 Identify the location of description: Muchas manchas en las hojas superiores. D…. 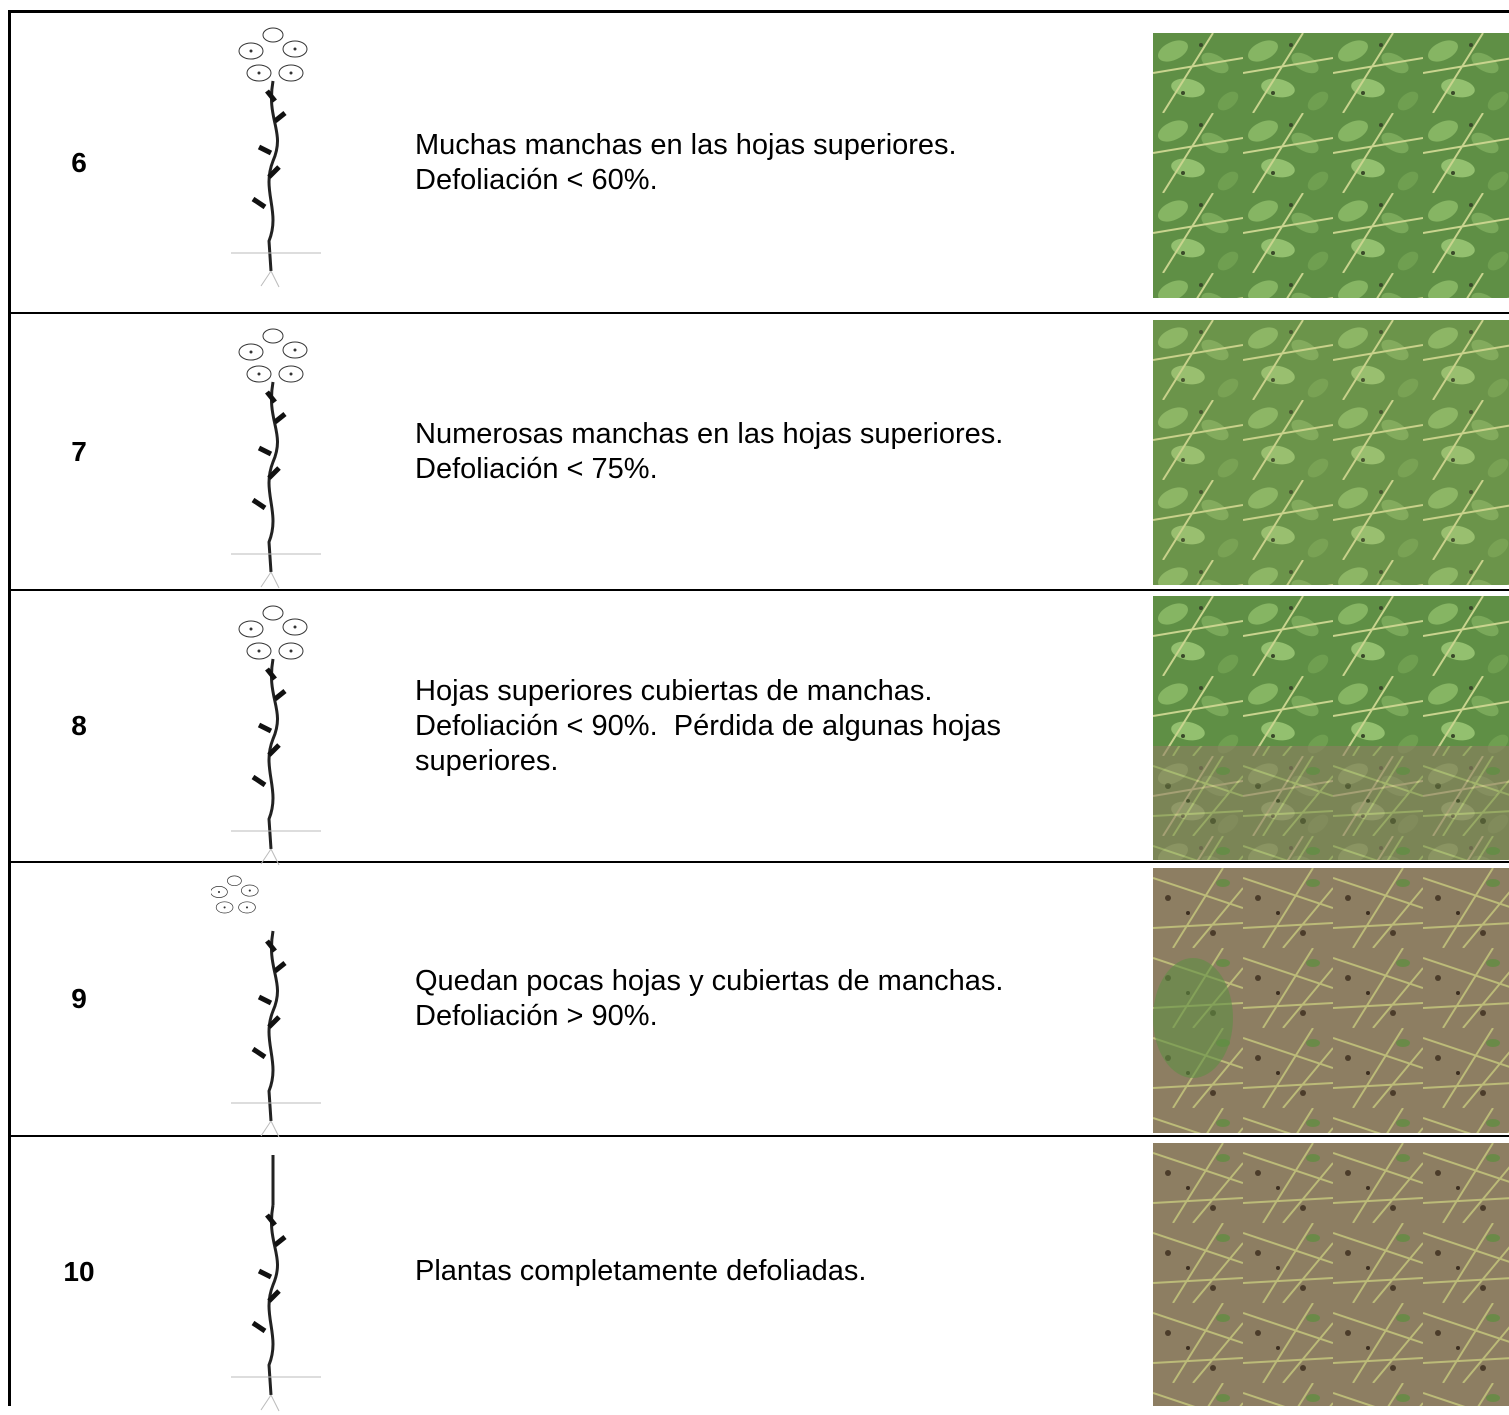
(775, 162).